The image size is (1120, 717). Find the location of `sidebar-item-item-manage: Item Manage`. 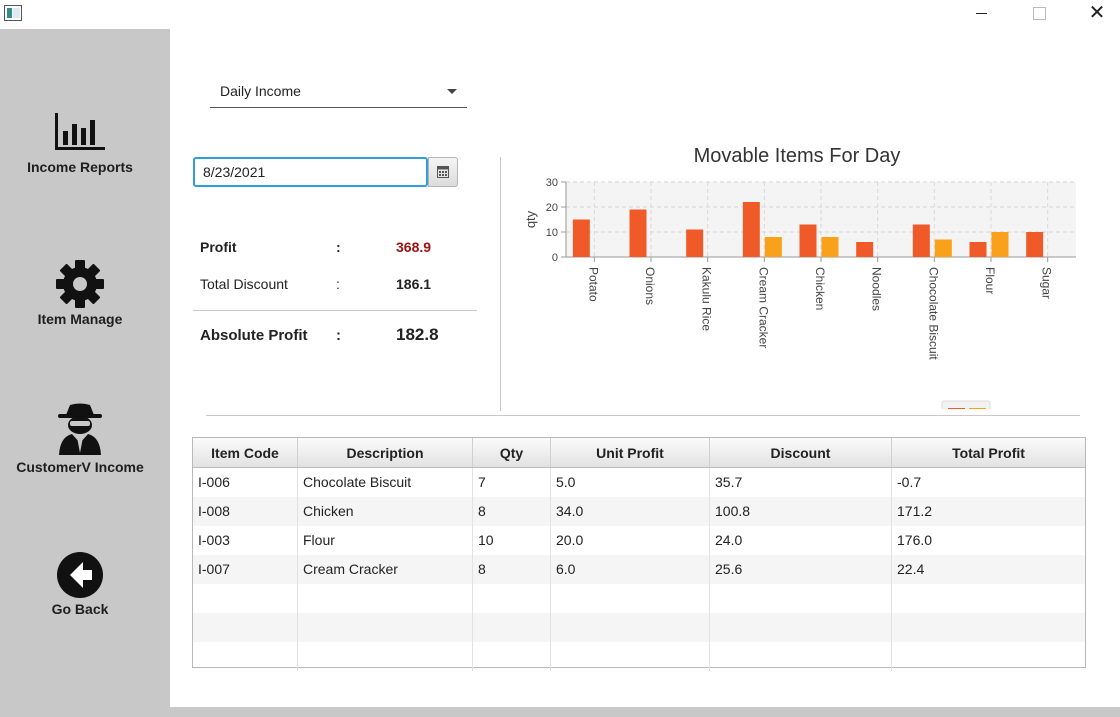

sidebar-item-item-manage: Item Manage is located at coordinates (80, 293).